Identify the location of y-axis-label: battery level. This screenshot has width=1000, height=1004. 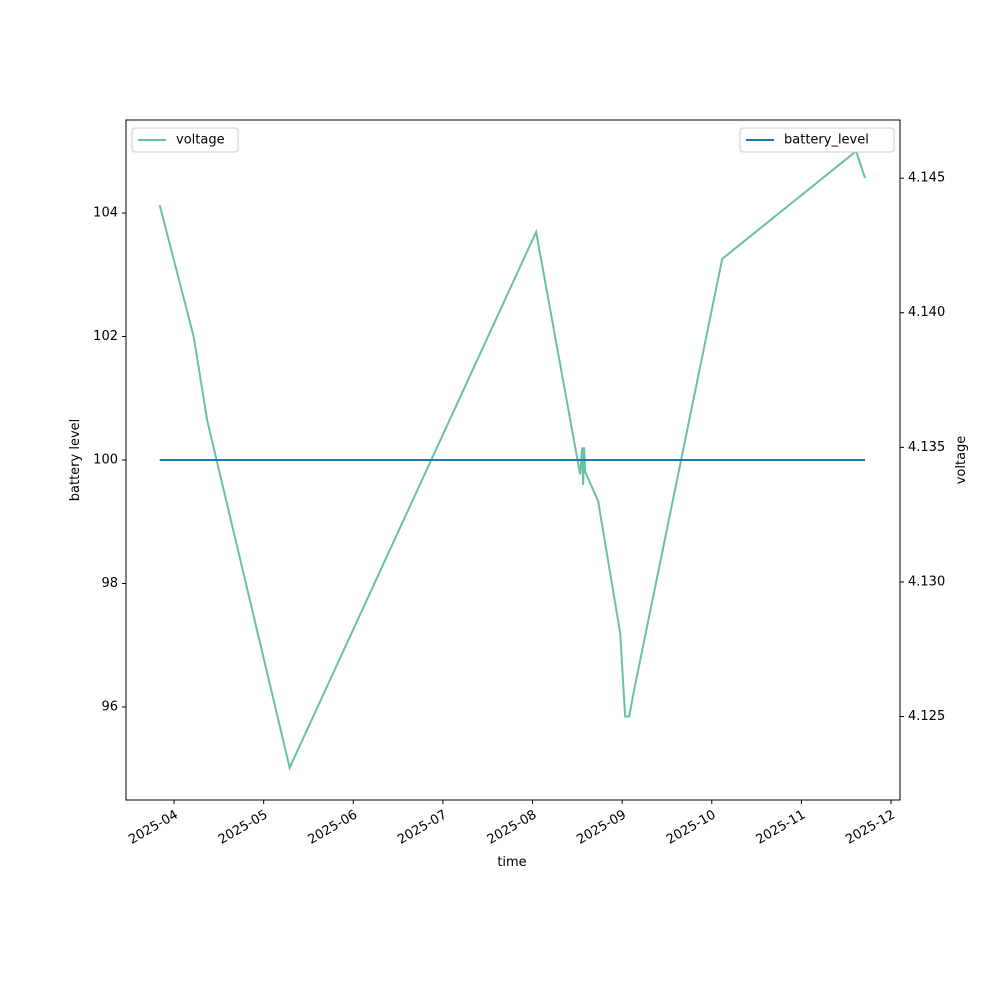
(75, 460).